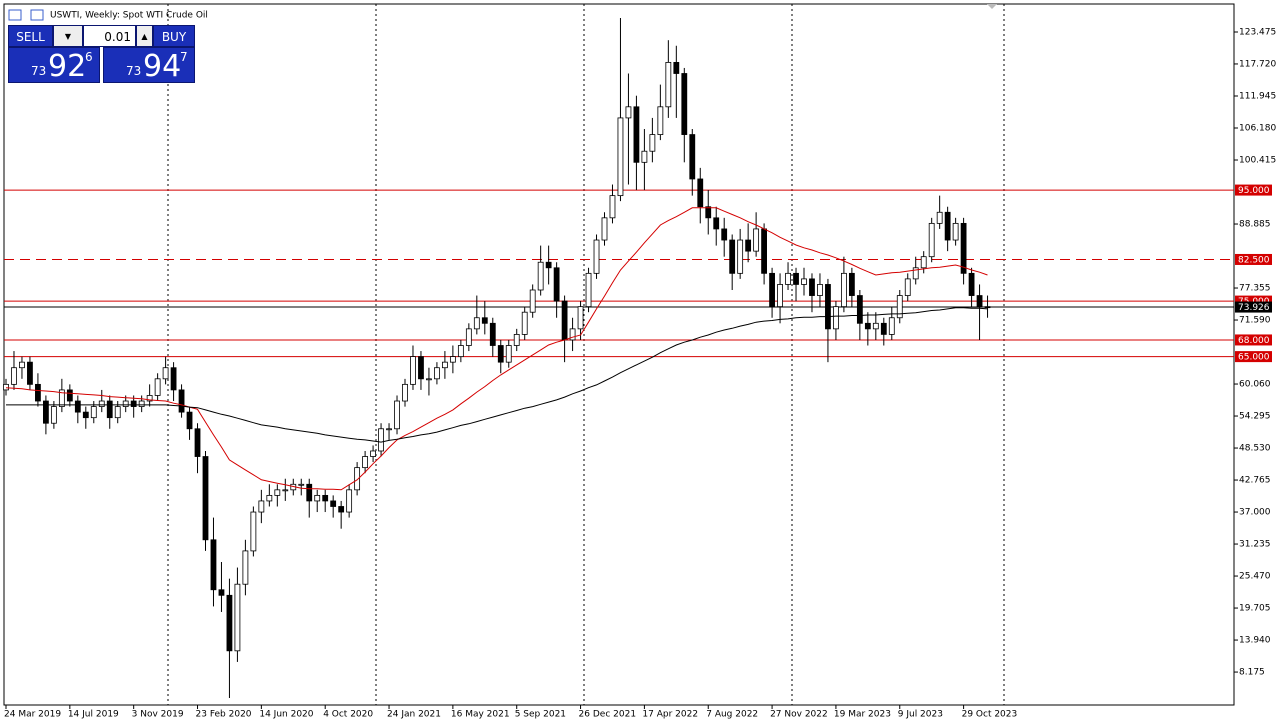 Image resolution: width=1284 pixels, height=727 pixels. What do you see at coordinates (608, 715) in the screenshot?
I see `x-tick-label: 26 Dec 2021` at bounding box center [608, 715].